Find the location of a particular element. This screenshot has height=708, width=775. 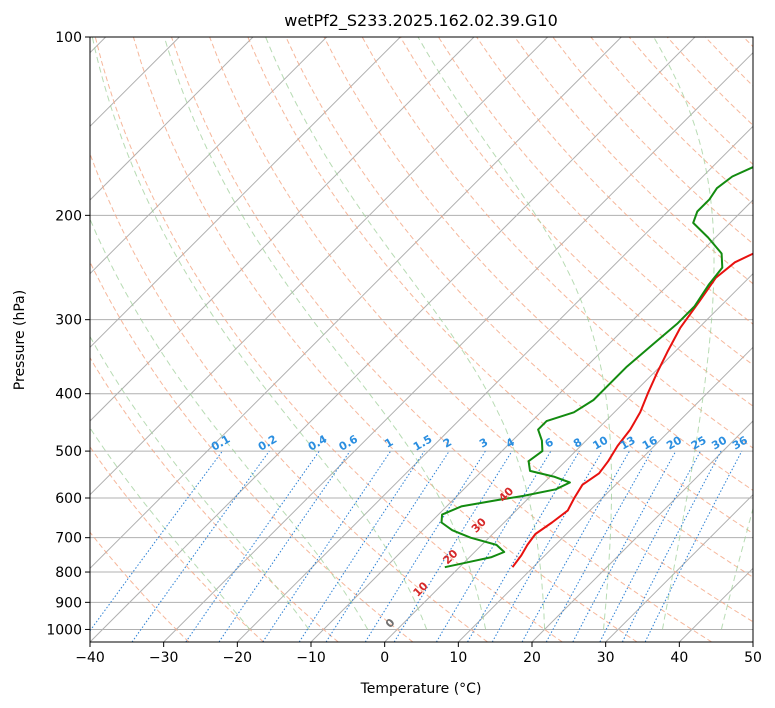

mixing-ratio-label: 13 is located at coordinates (628, 443).